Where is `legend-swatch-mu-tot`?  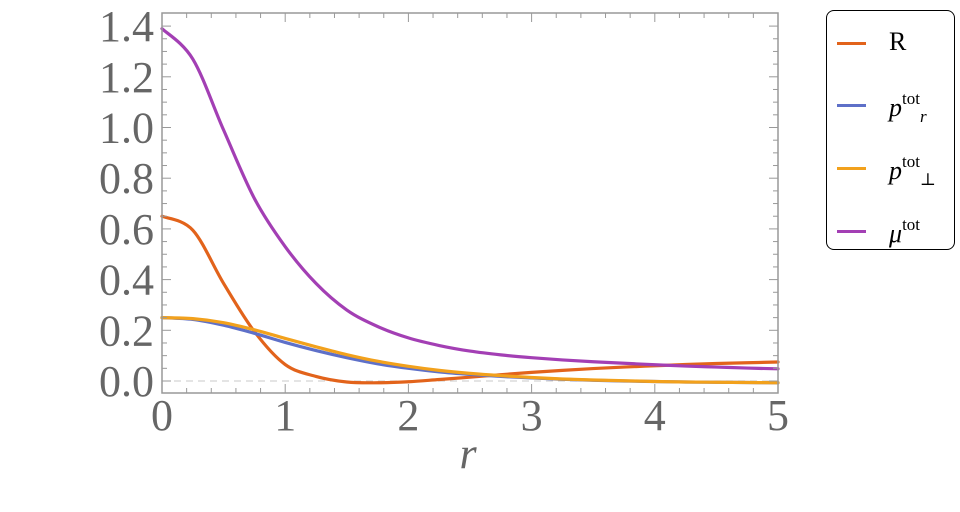
legend-swatch-mu-tot is located at coordinates (851, 231).